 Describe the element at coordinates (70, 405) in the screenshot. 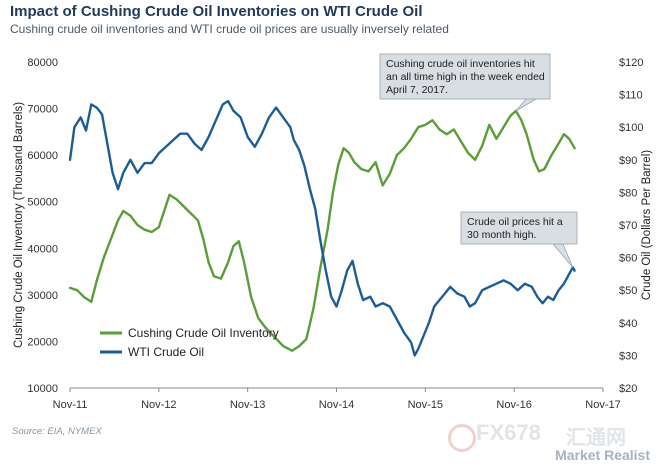

I see `x-tick-label: Nov-11` at that location.